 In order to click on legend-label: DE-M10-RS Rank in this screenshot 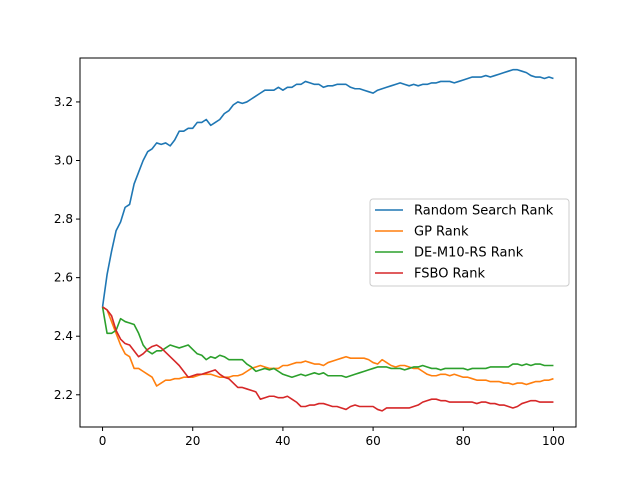, I will do `click(469, 253)`.